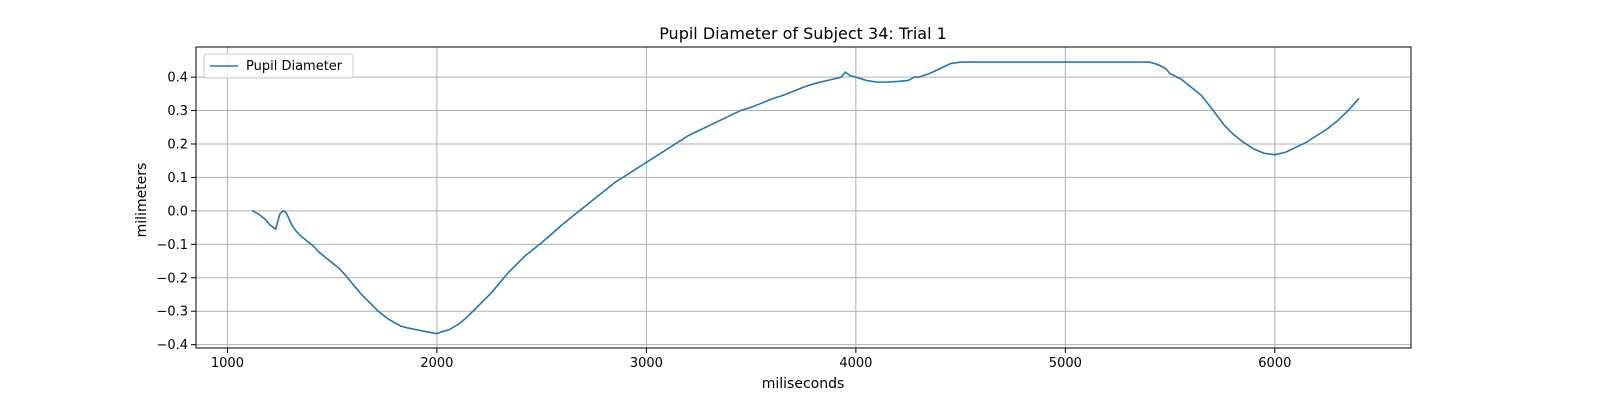  Describe the element at coordinates (172, 345) in the screenshot. I see `y-tick-label: −0.4` at that location.